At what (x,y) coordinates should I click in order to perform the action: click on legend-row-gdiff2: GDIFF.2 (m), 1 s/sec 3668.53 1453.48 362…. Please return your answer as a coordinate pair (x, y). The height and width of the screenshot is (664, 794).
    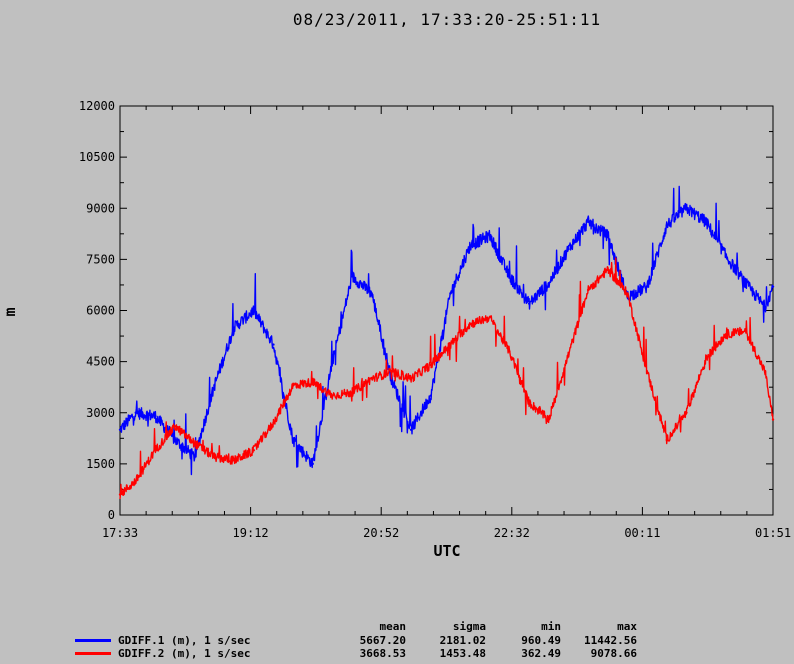
    Looking at the image, I should click on (397, 653).